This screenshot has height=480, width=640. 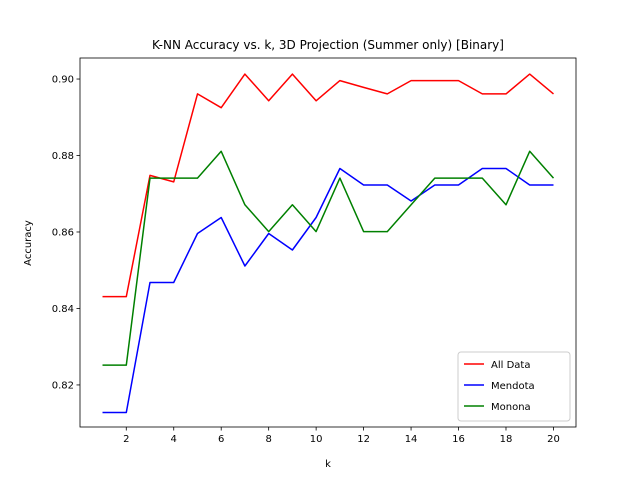 What do you see at coordinates (221, 439) in the screenshot?
I see `x-tick-label: 6` at bounding box center [221, 439].